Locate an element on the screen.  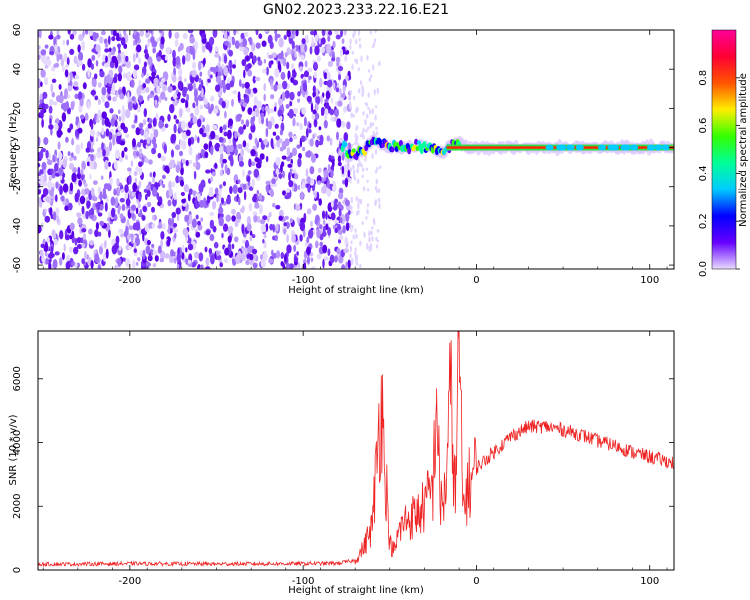
snr-y-tick-label: 2000 is located at coordinates (17, 506).